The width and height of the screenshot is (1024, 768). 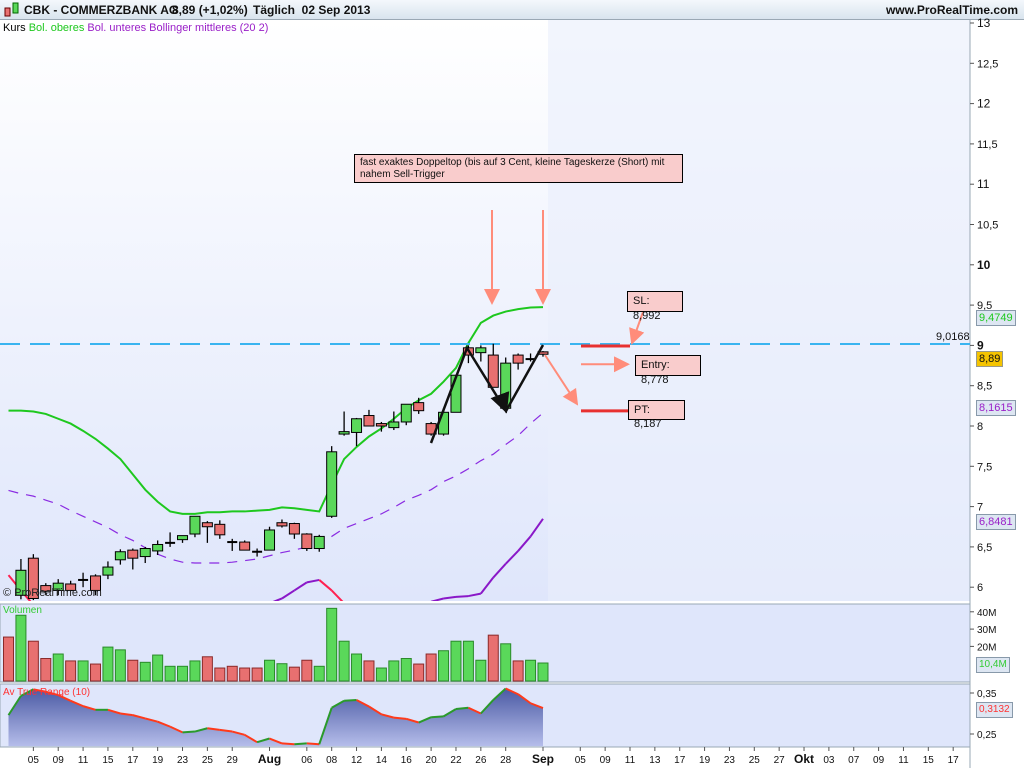 What do you see at coordinates (506, 760) in the screenshot?
I see `x-tick-label: 28` at bounding box center [506, 760].